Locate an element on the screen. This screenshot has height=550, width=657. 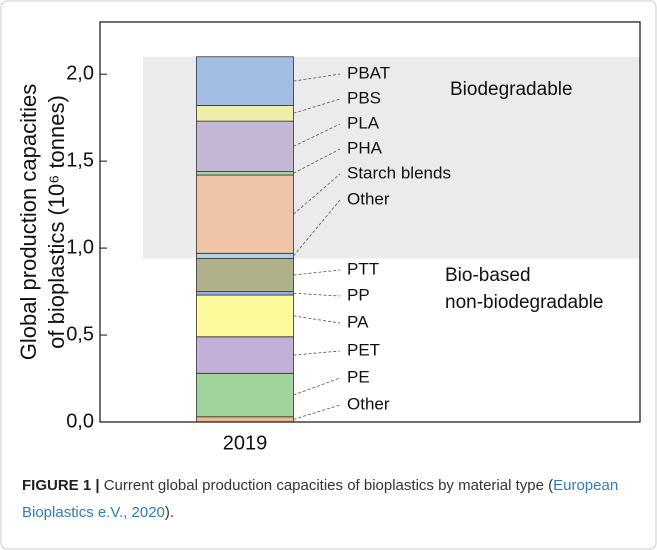
legend-label: PP is located at coordinates (358, 294).